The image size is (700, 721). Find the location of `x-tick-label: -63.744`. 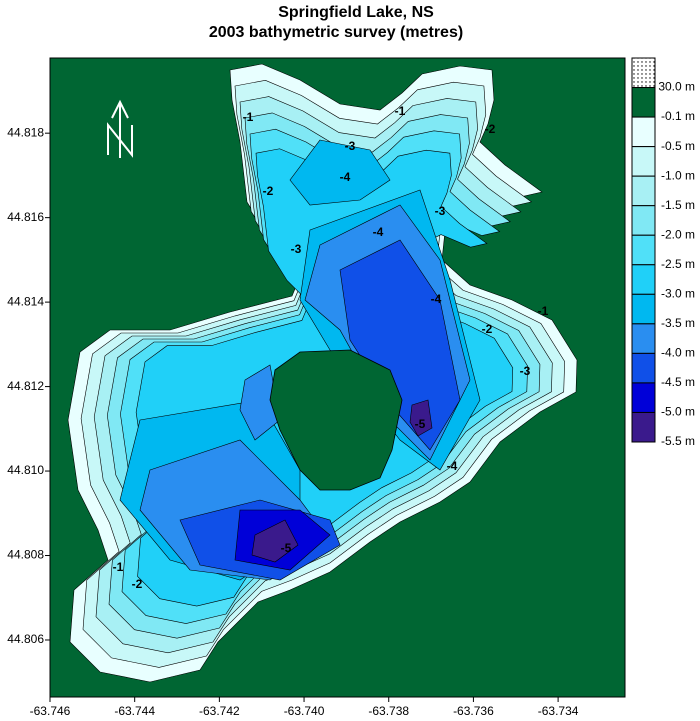

x-tick-label: -63.744 is located at coordinates (134, 711).